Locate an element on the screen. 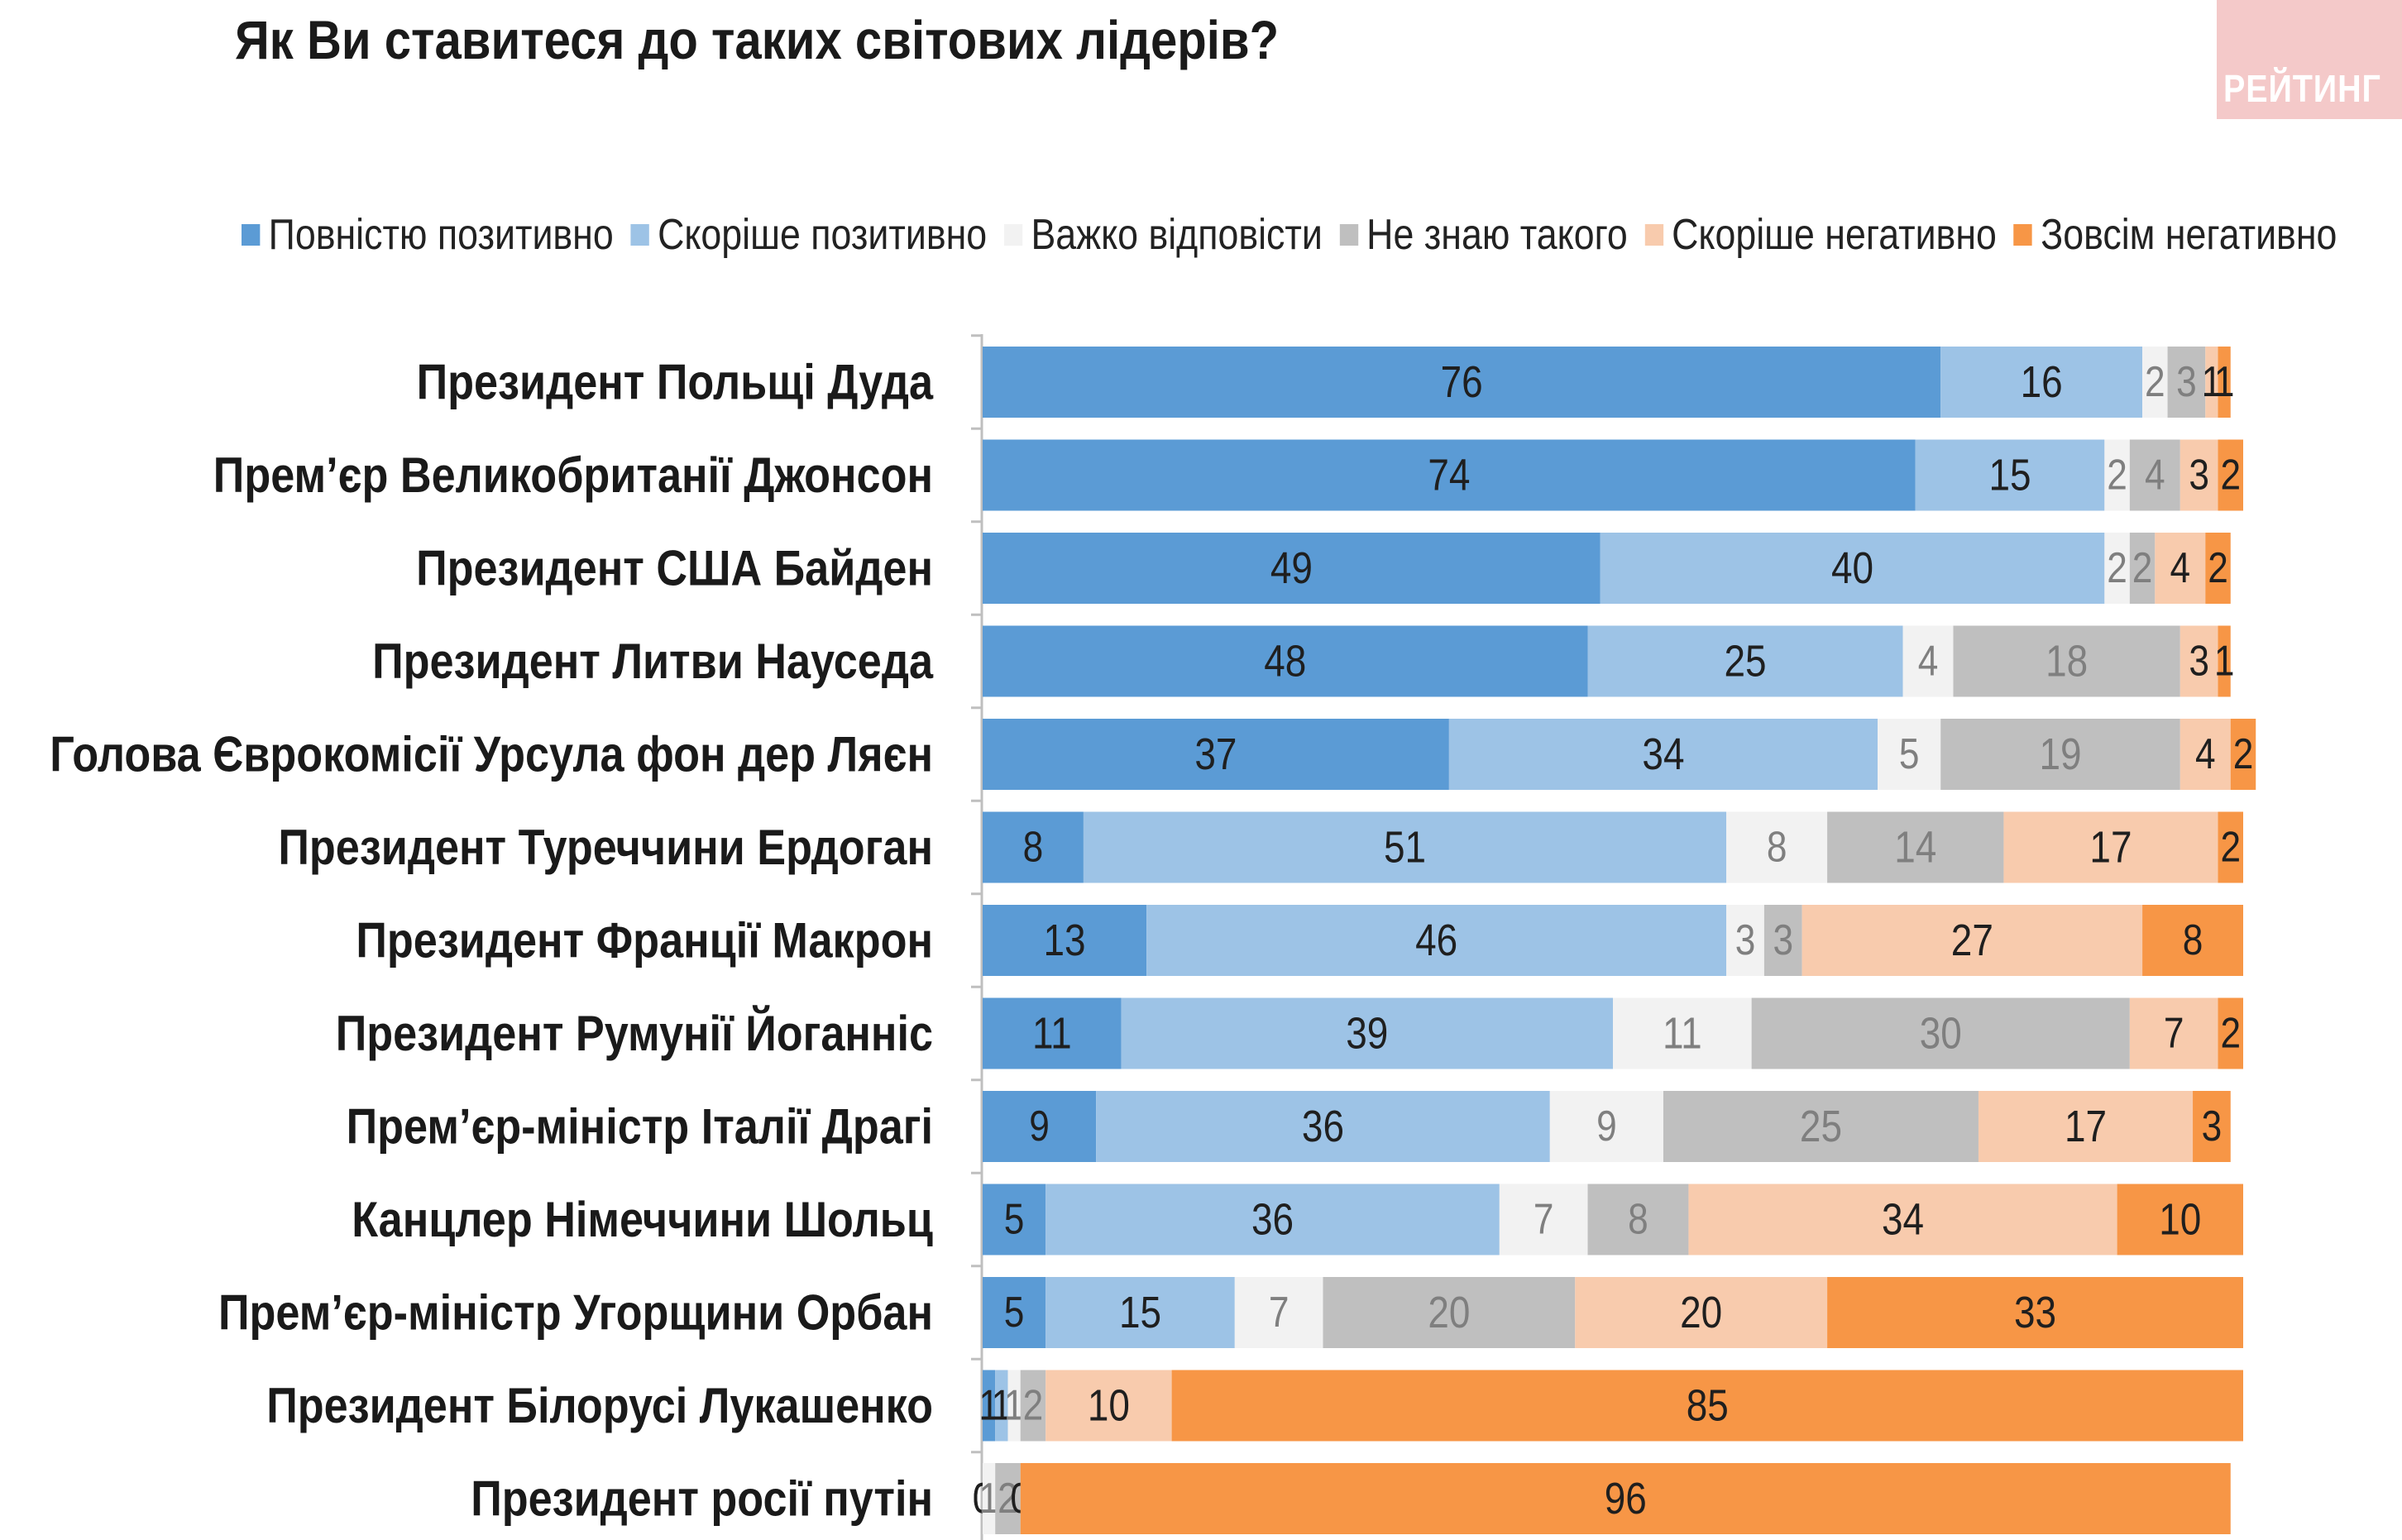 This screenshot has height=1540, width=2402. category-label: Президент Литви Науседа is located at coordinates (652, 661).